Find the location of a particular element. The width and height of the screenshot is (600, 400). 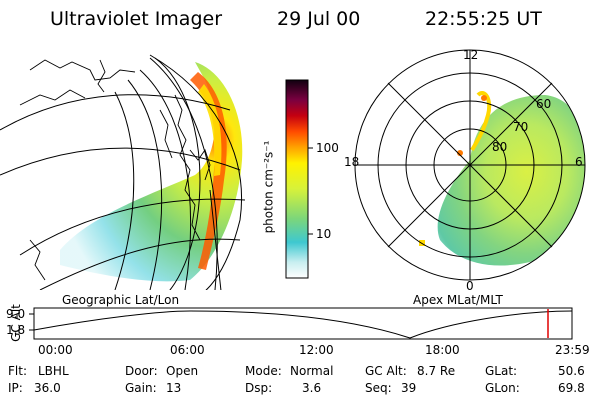

apex-panel-label: Apex MLat/MLT is located at coordinates (458, 300).